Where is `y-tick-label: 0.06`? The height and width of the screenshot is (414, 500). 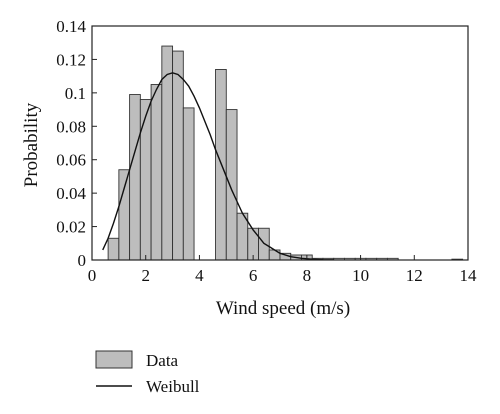 y-tick-label: 0.06 is located at coordinates (71, 160).